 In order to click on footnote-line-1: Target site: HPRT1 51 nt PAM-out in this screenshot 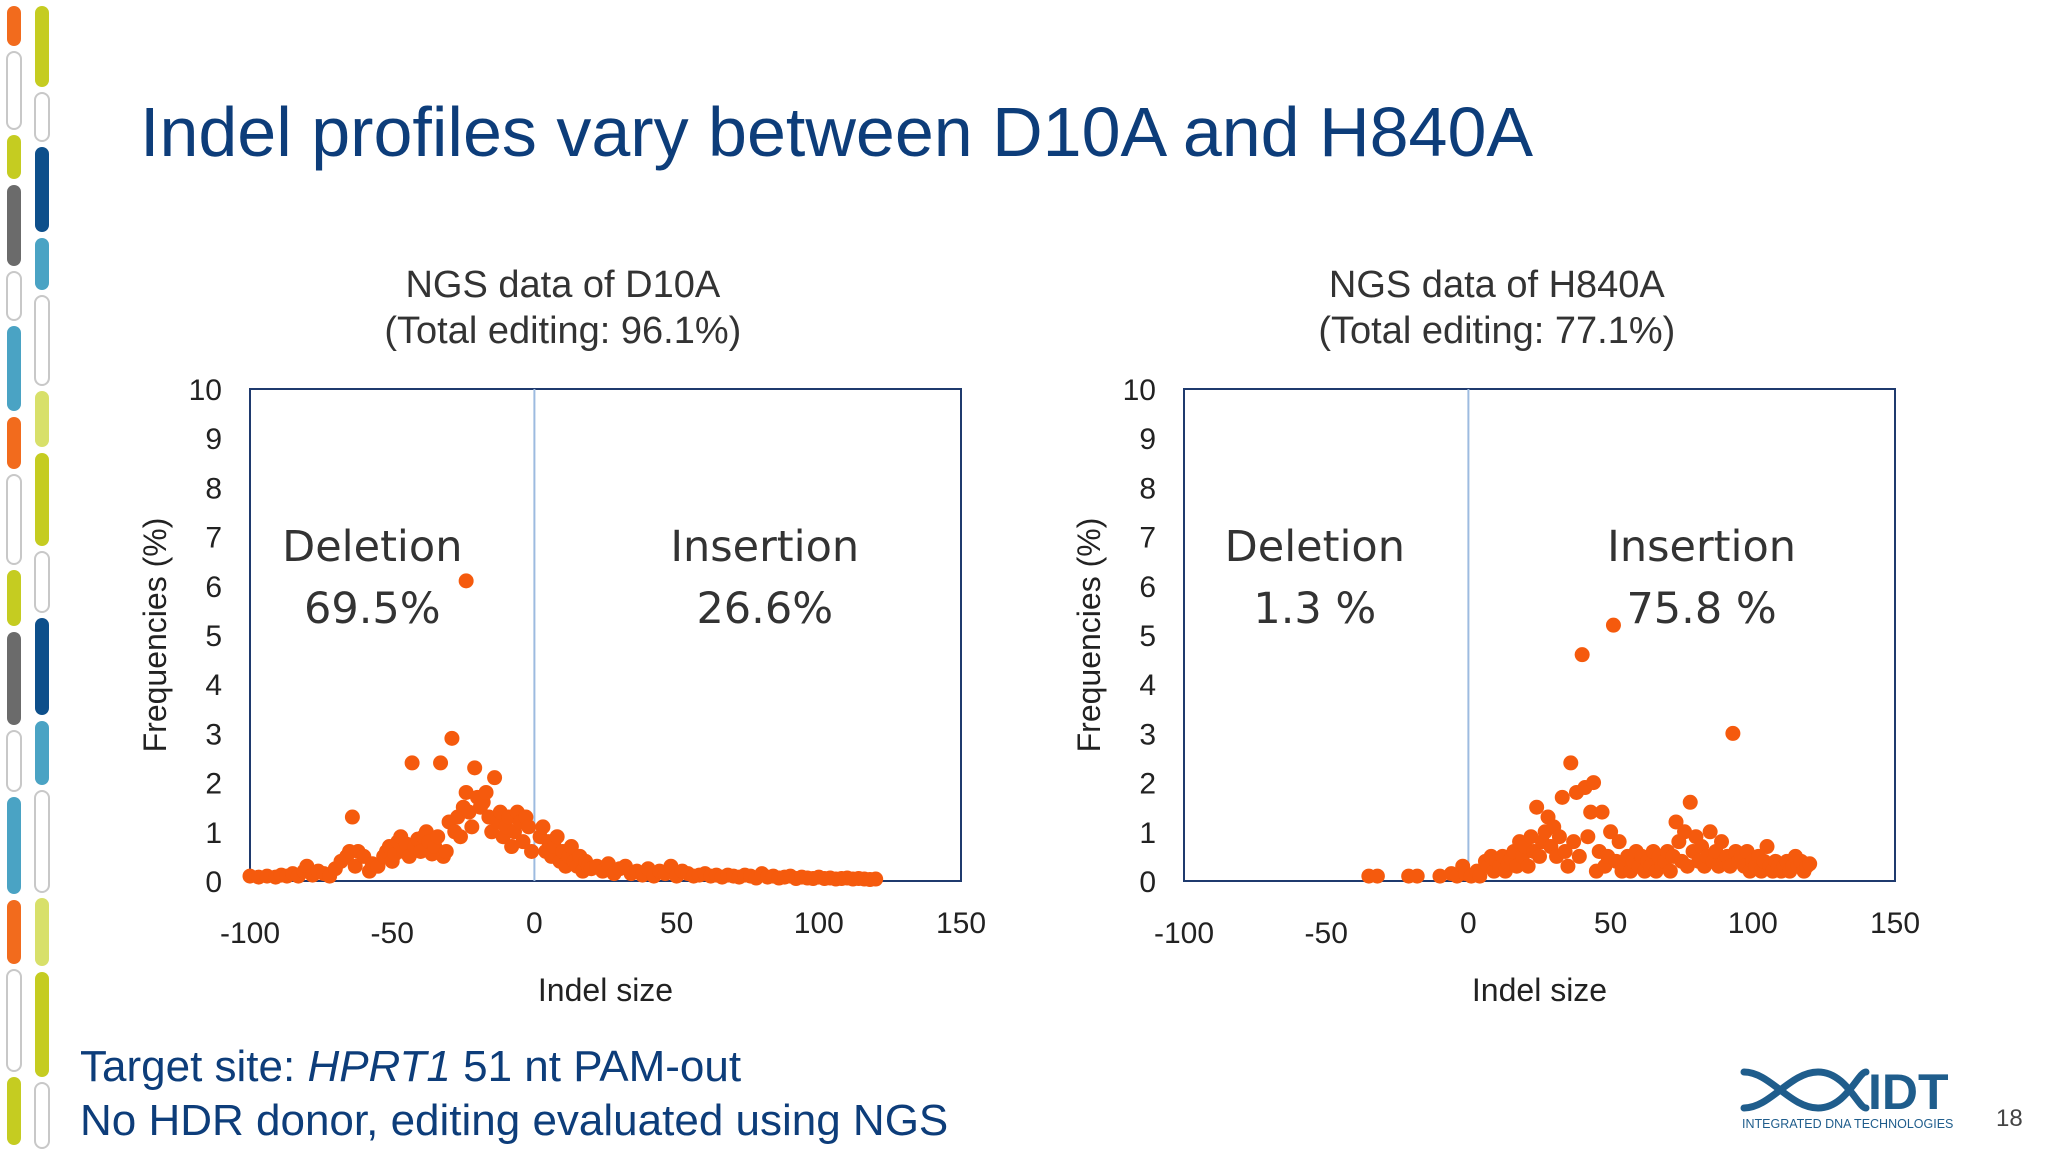, I will do `click(514, 1067)`.